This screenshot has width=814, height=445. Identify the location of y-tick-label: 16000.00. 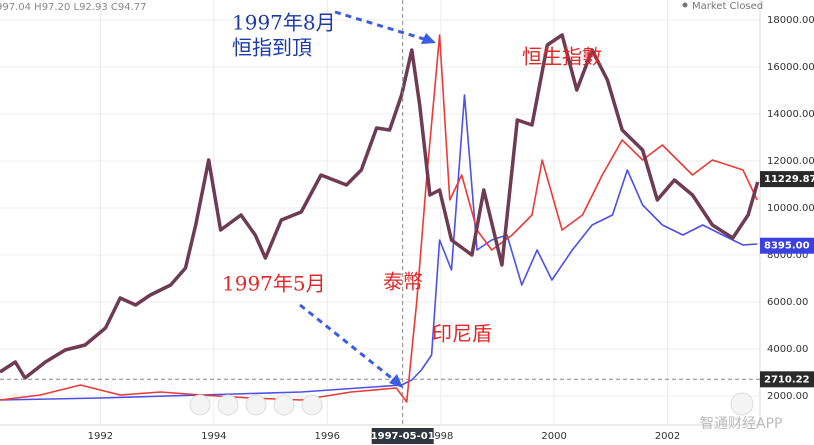
(790, 67).